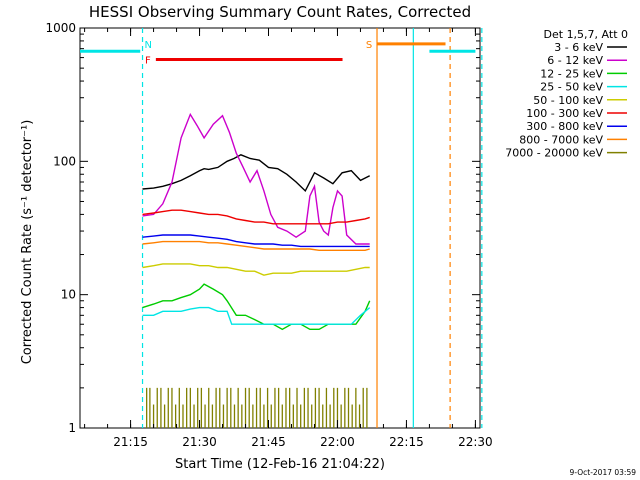 This screenshot has height=480, width=640. What do you see at coordinates (148, 61) in the screenshot?
I see `state-bar-label: F` at bounding box center [148, 61].